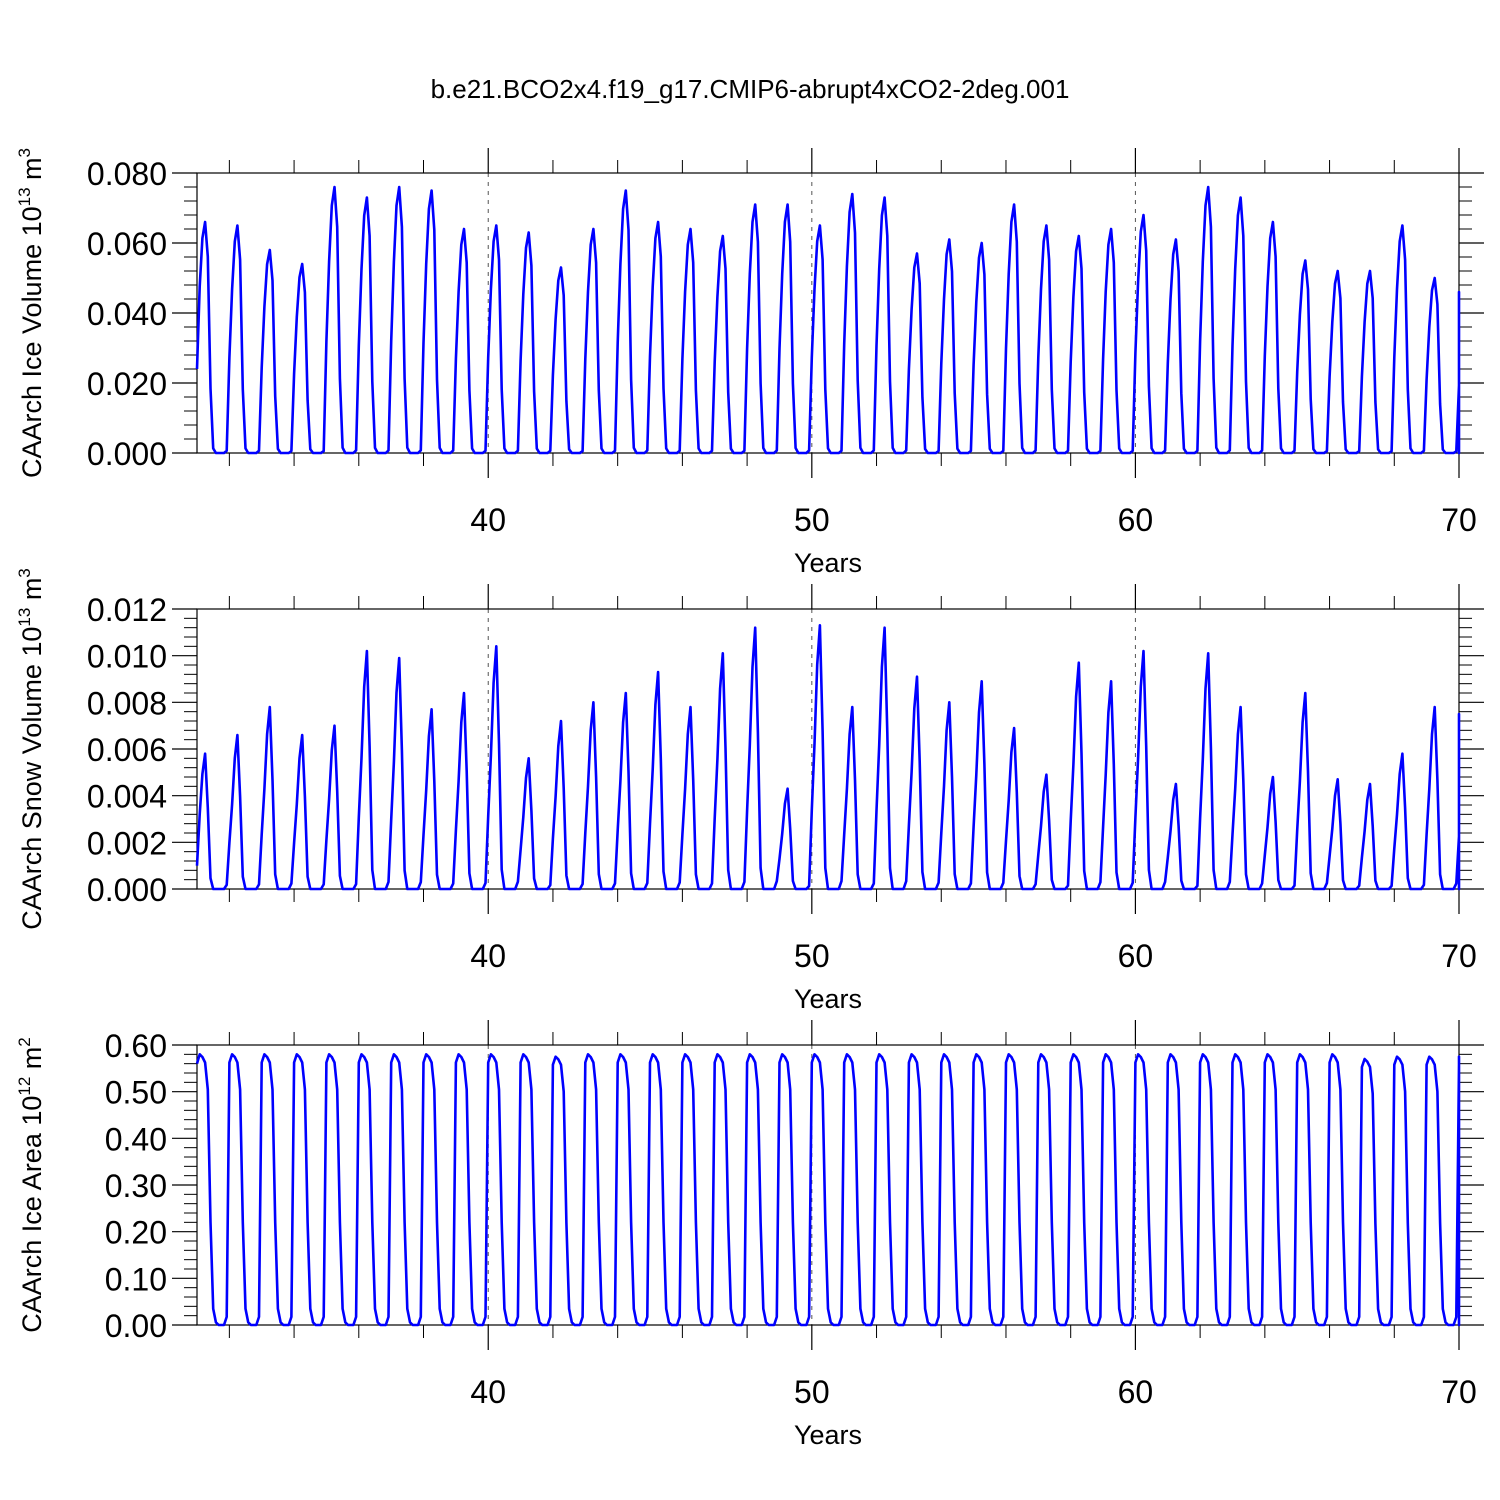 This screenshot has height=1500, width=1500. What do you see at coordinates (136, 1279) in the screenshot?
I see `y-tick-label: 0.10` at bounding box center [136, 1279].